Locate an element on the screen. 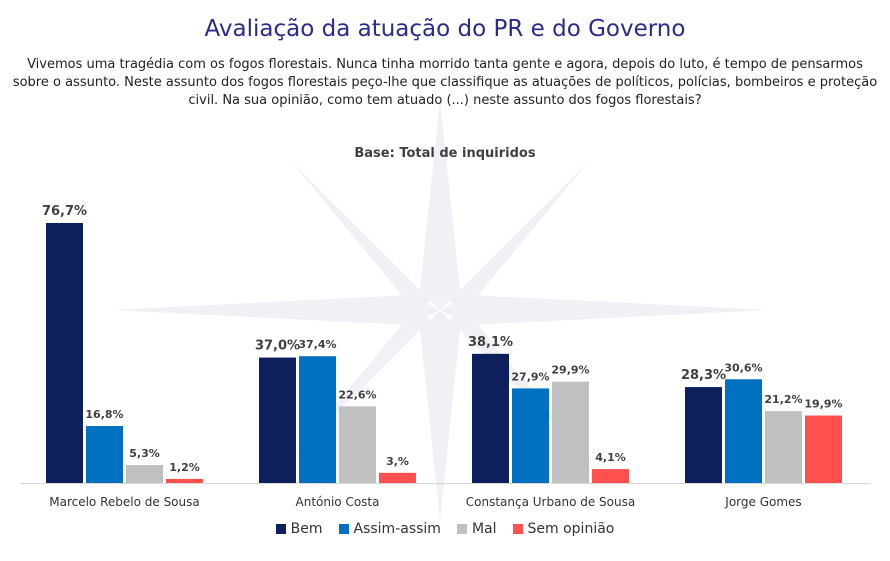 This screenshot has height=561, width=890. legend-label-assim-assim: Assim-assim is located at coordinates (397, 529).